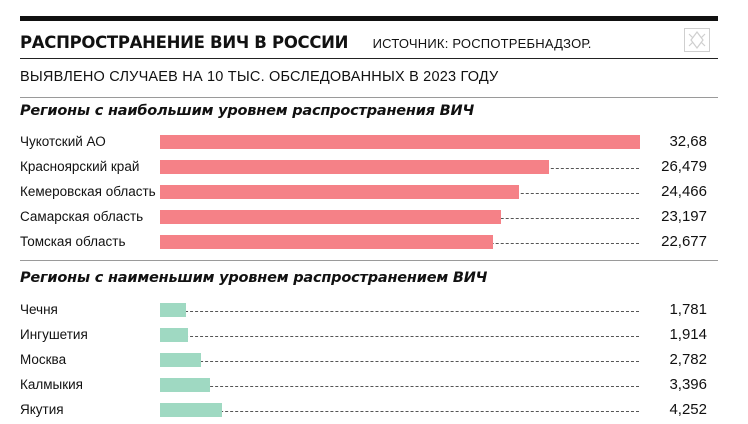 This screenshot has width=748, height=424. What do you see at coordinates (688, 359) in the screenshot?
I see `value-label: 2,782` at bounding box center [688, 359].